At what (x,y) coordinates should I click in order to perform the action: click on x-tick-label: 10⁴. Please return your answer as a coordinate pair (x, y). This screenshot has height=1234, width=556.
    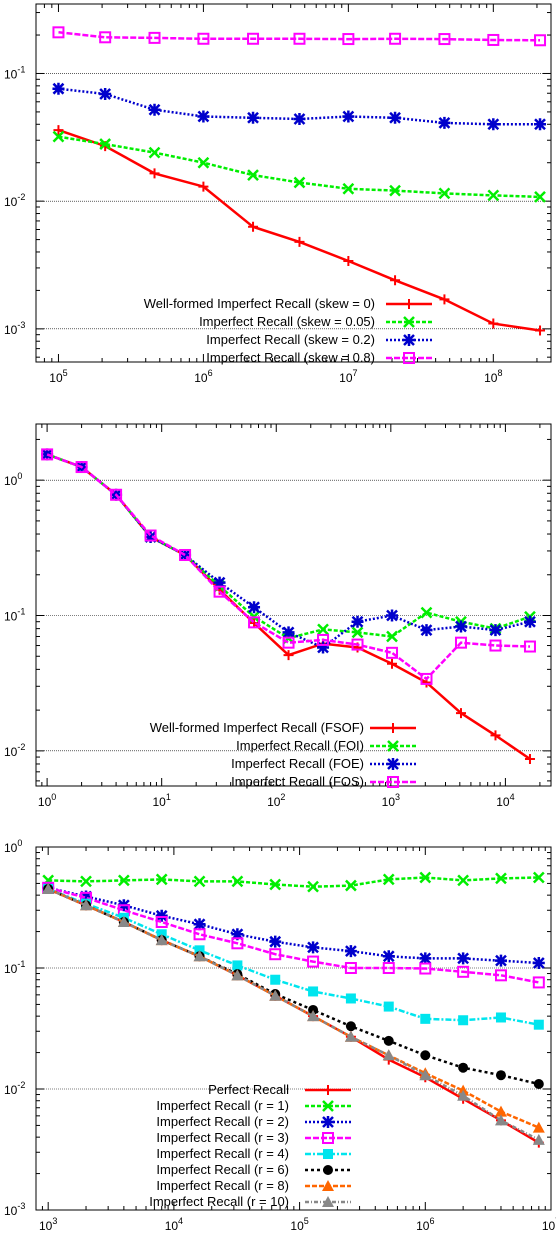
    Looking at the image, I should click on (505, 800).